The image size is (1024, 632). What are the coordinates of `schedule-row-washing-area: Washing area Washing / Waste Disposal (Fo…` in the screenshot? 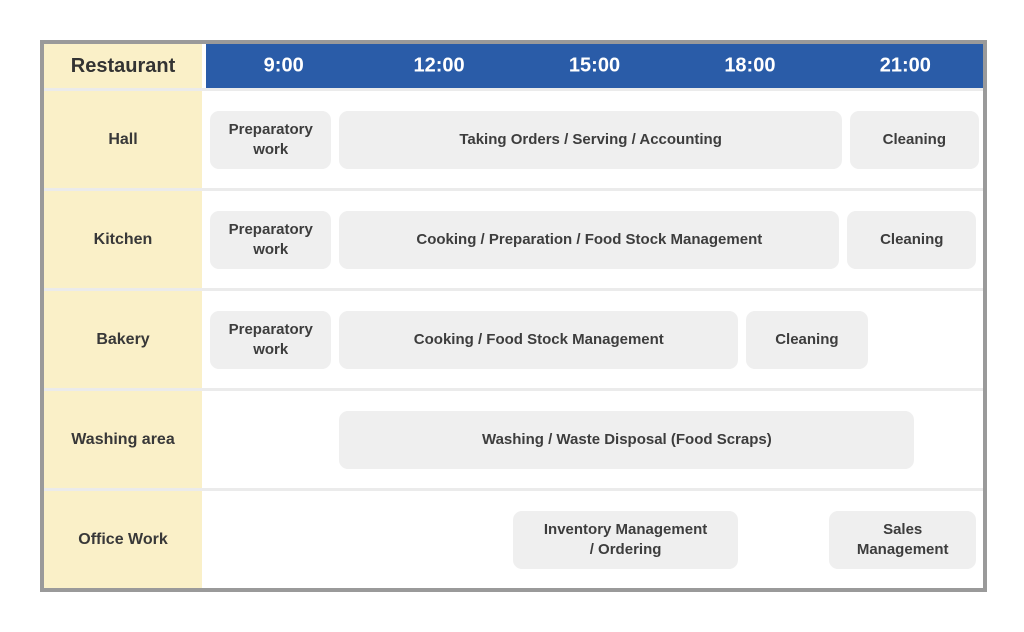 It's located at (513, 439).